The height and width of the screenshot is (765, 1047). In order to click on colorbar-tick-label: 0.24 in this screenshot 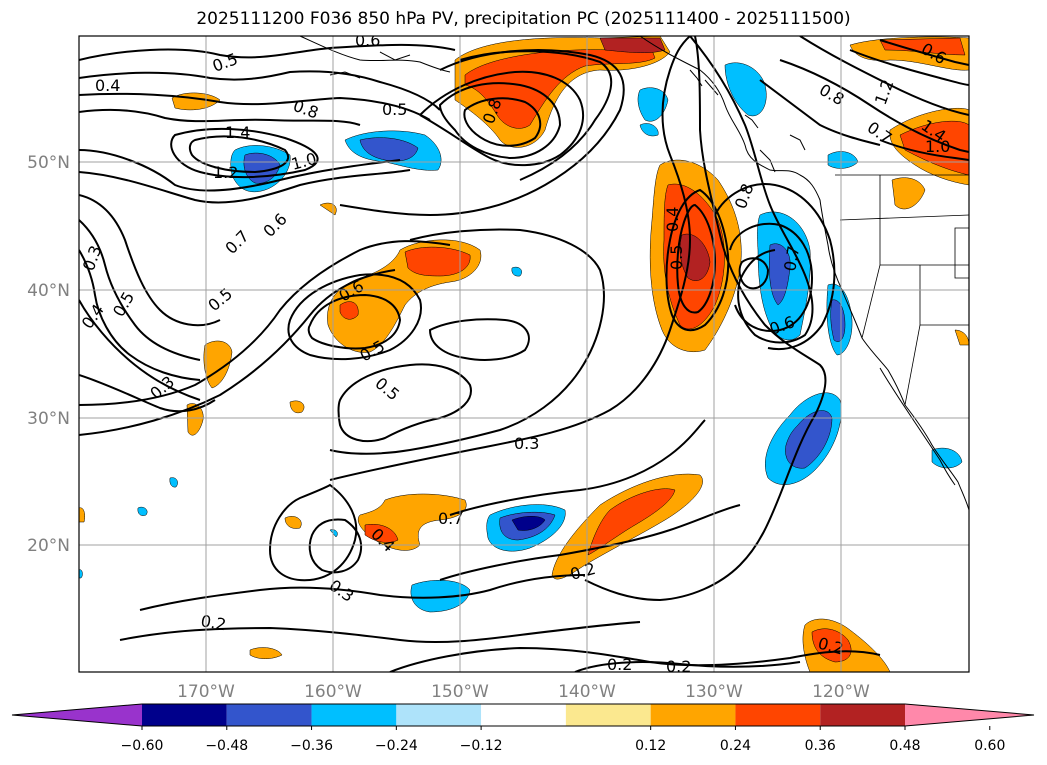, I will do `click(735, 746)`.